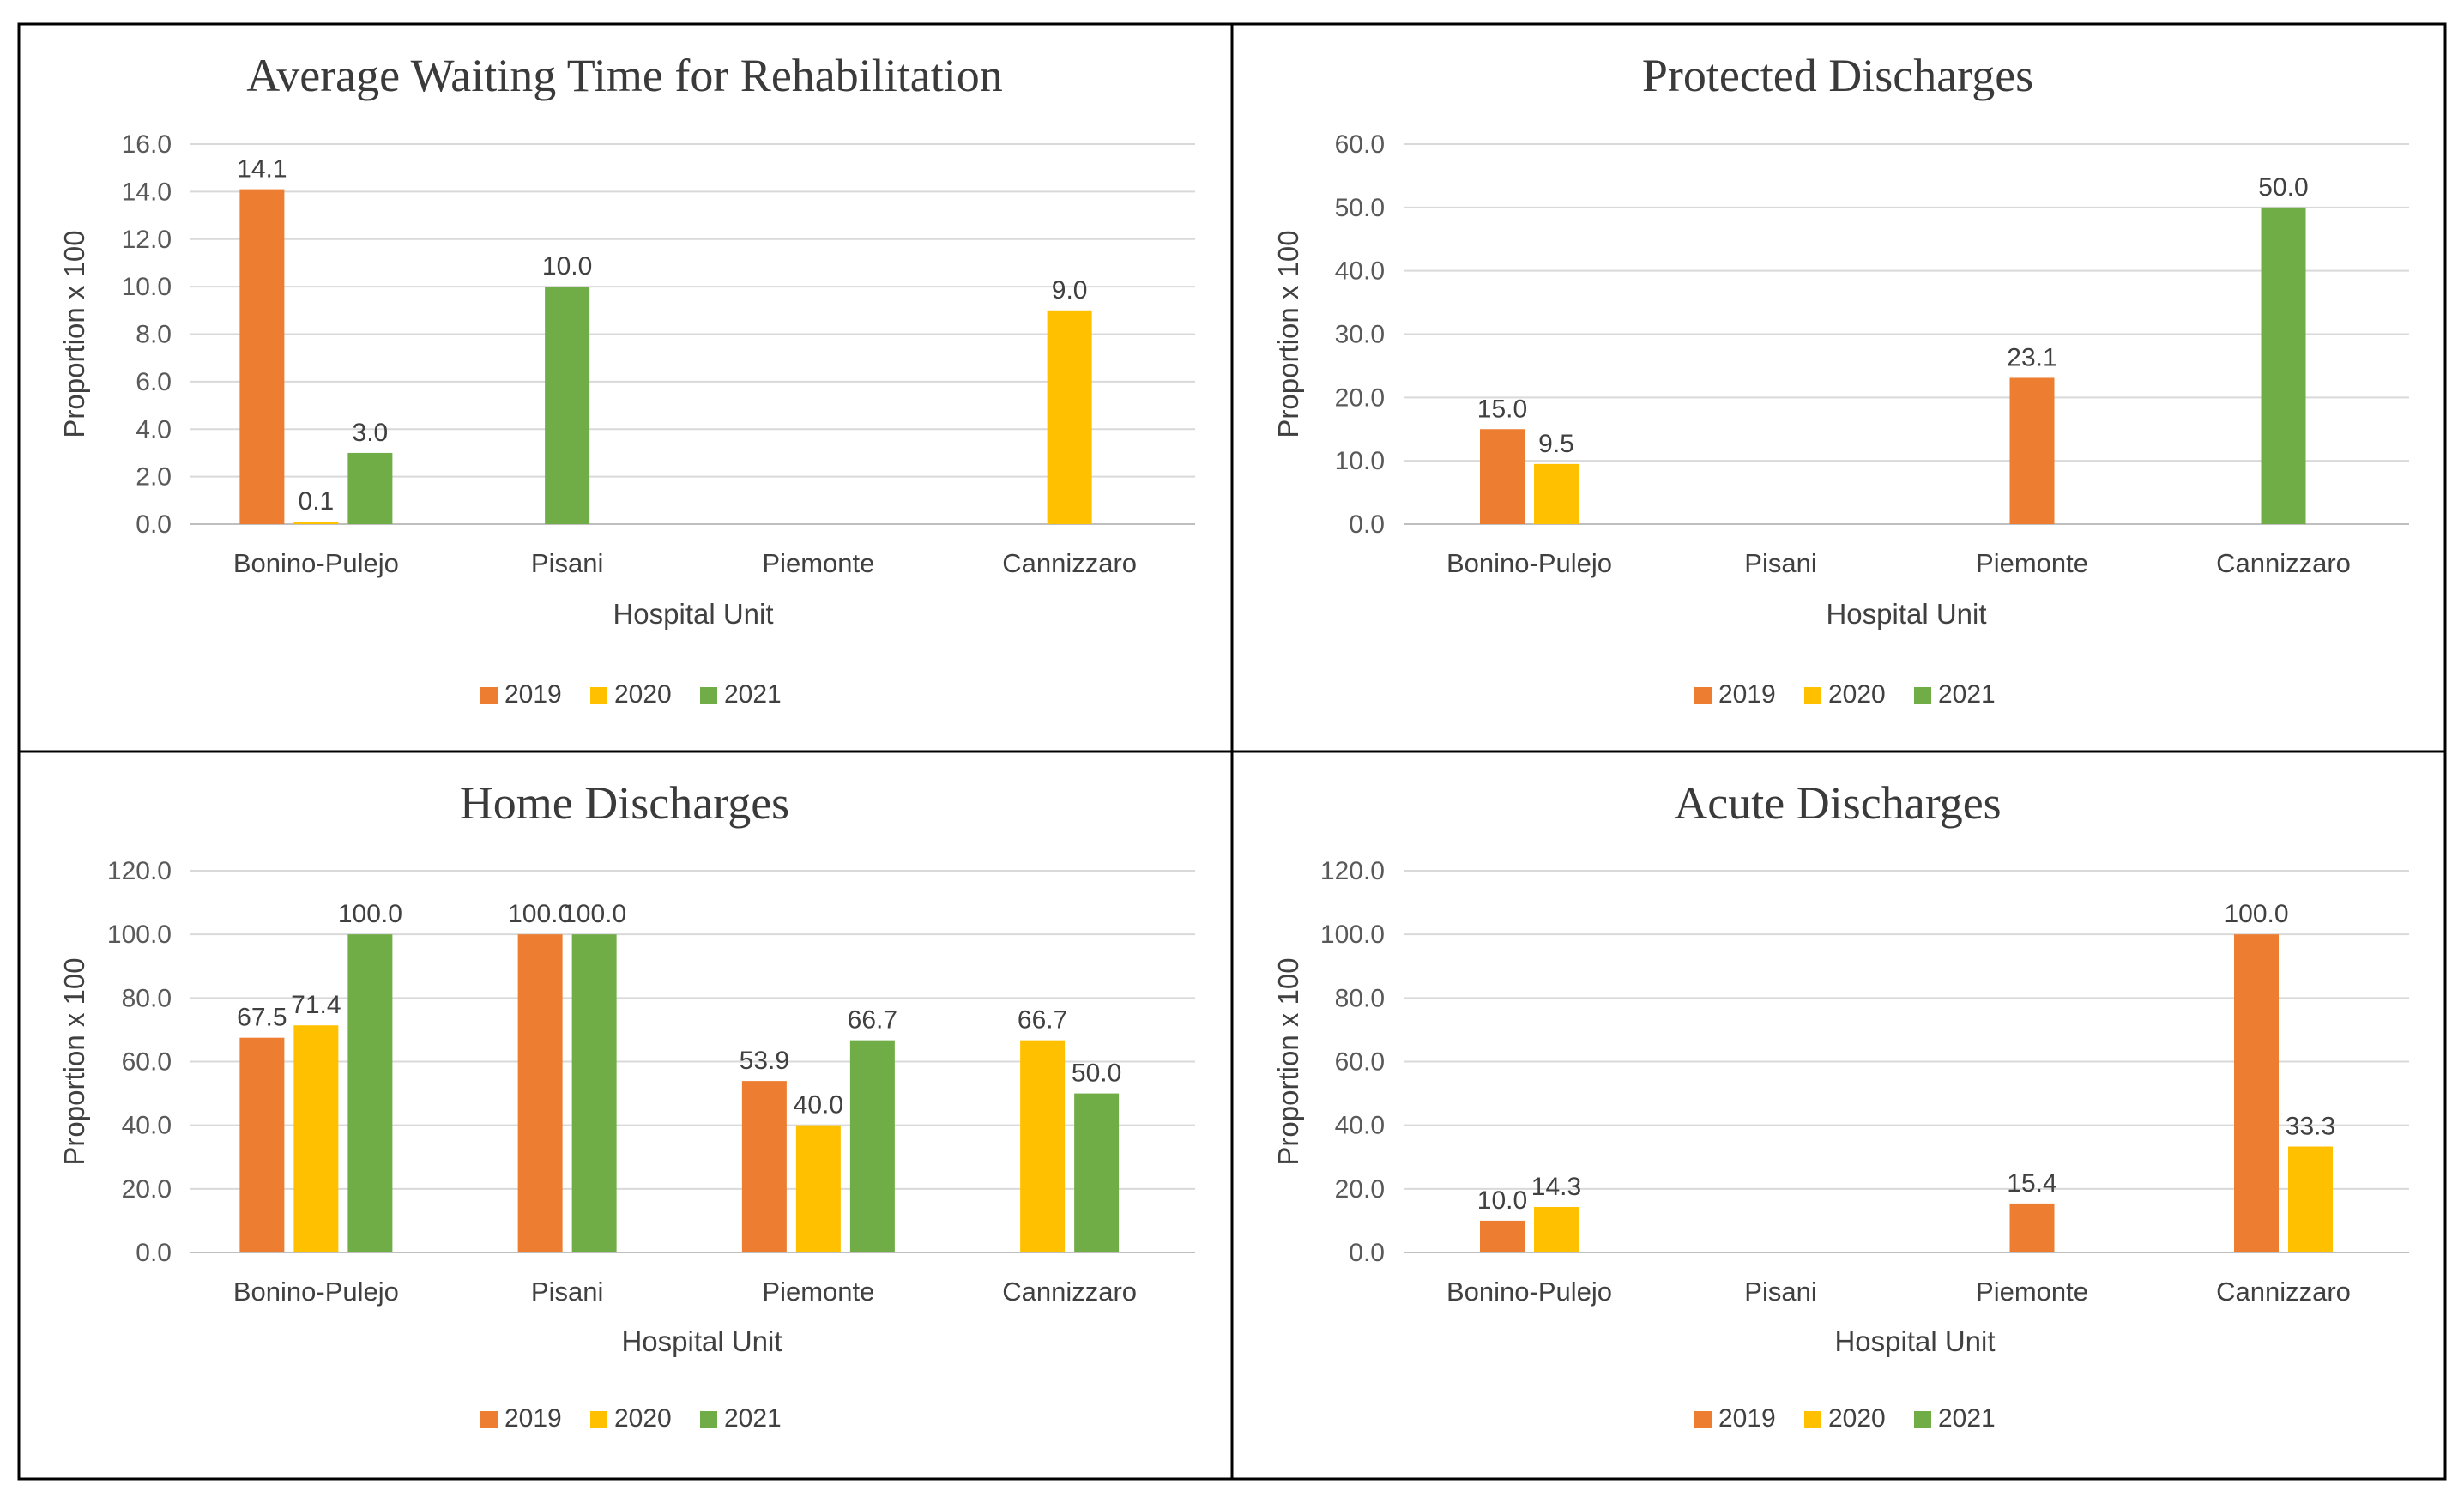  Describe the element at coordinates (567, 266) in the screenshot. I see `data-label-pisani-2021: 10.0` at that location.